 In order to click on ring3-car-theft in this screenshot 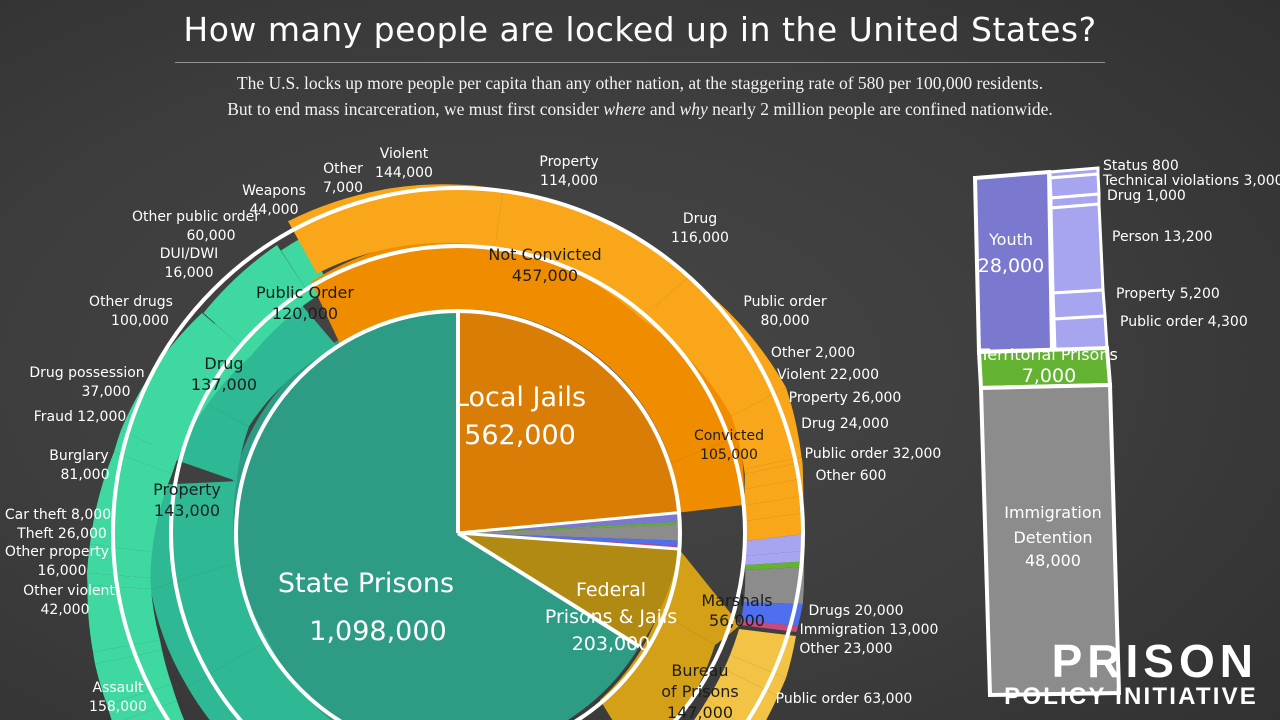, I will do `click(127, 652)`.